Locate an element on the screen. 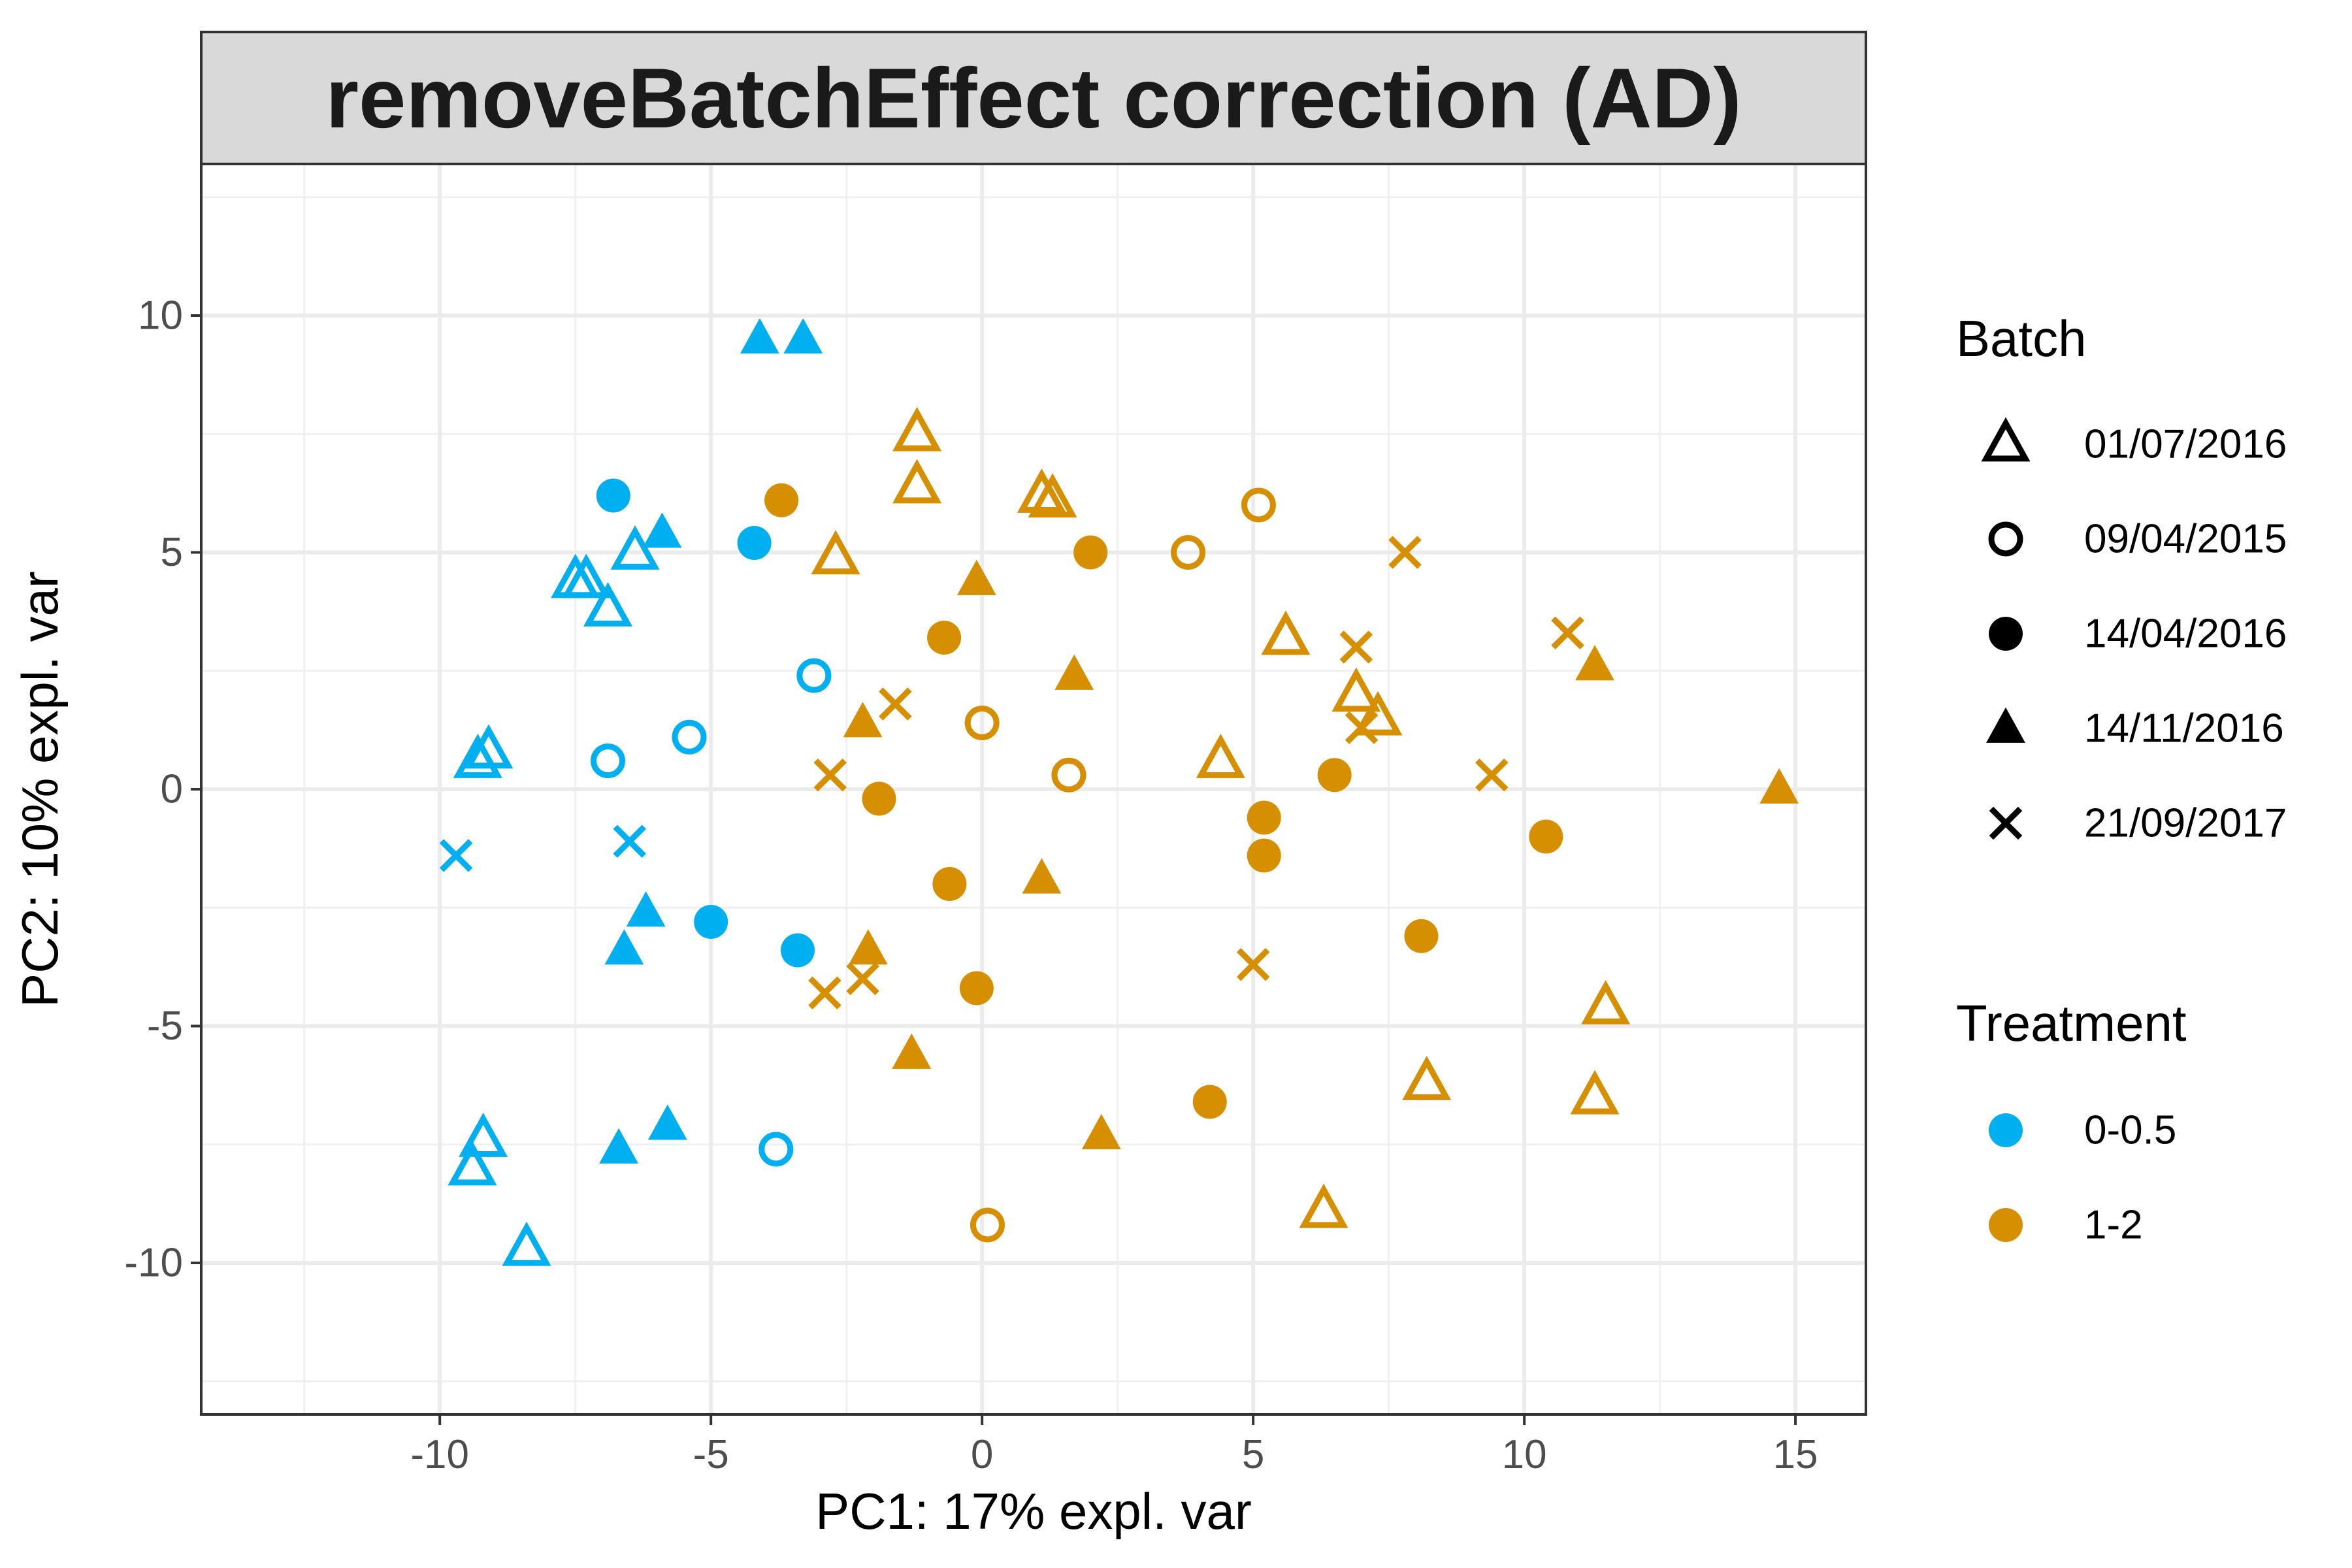 The height and width of the screenshot is (1568, 2352). x-tick-label: 10 is located at coordinates (1524, 1454).